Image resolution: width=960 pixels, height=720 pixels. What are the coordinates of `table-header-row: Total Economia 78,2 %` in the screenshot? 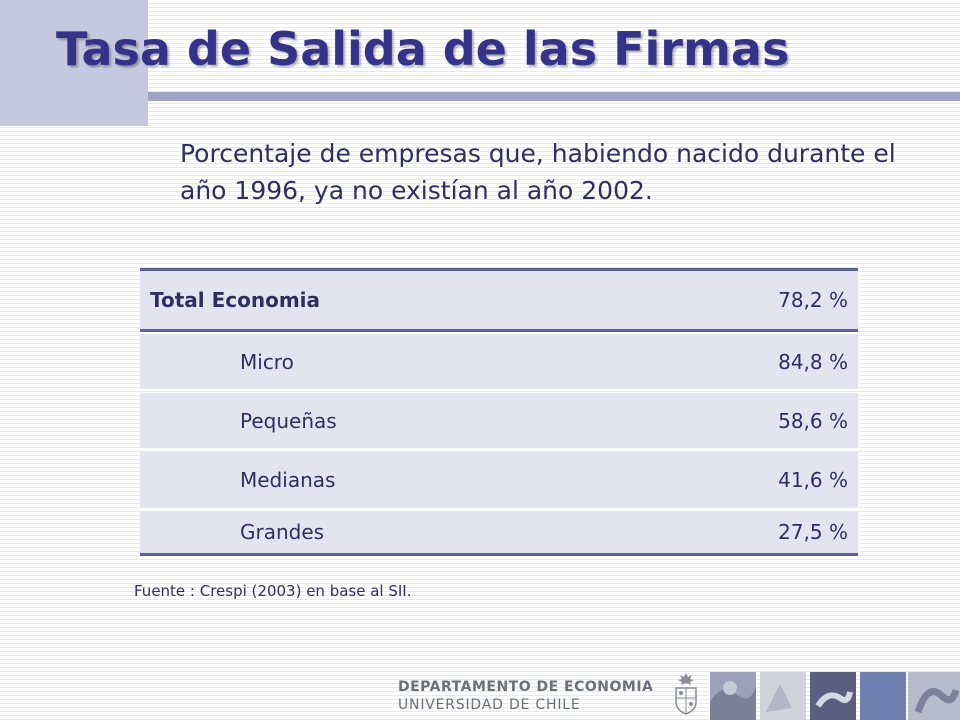 It's located at (499, 300).